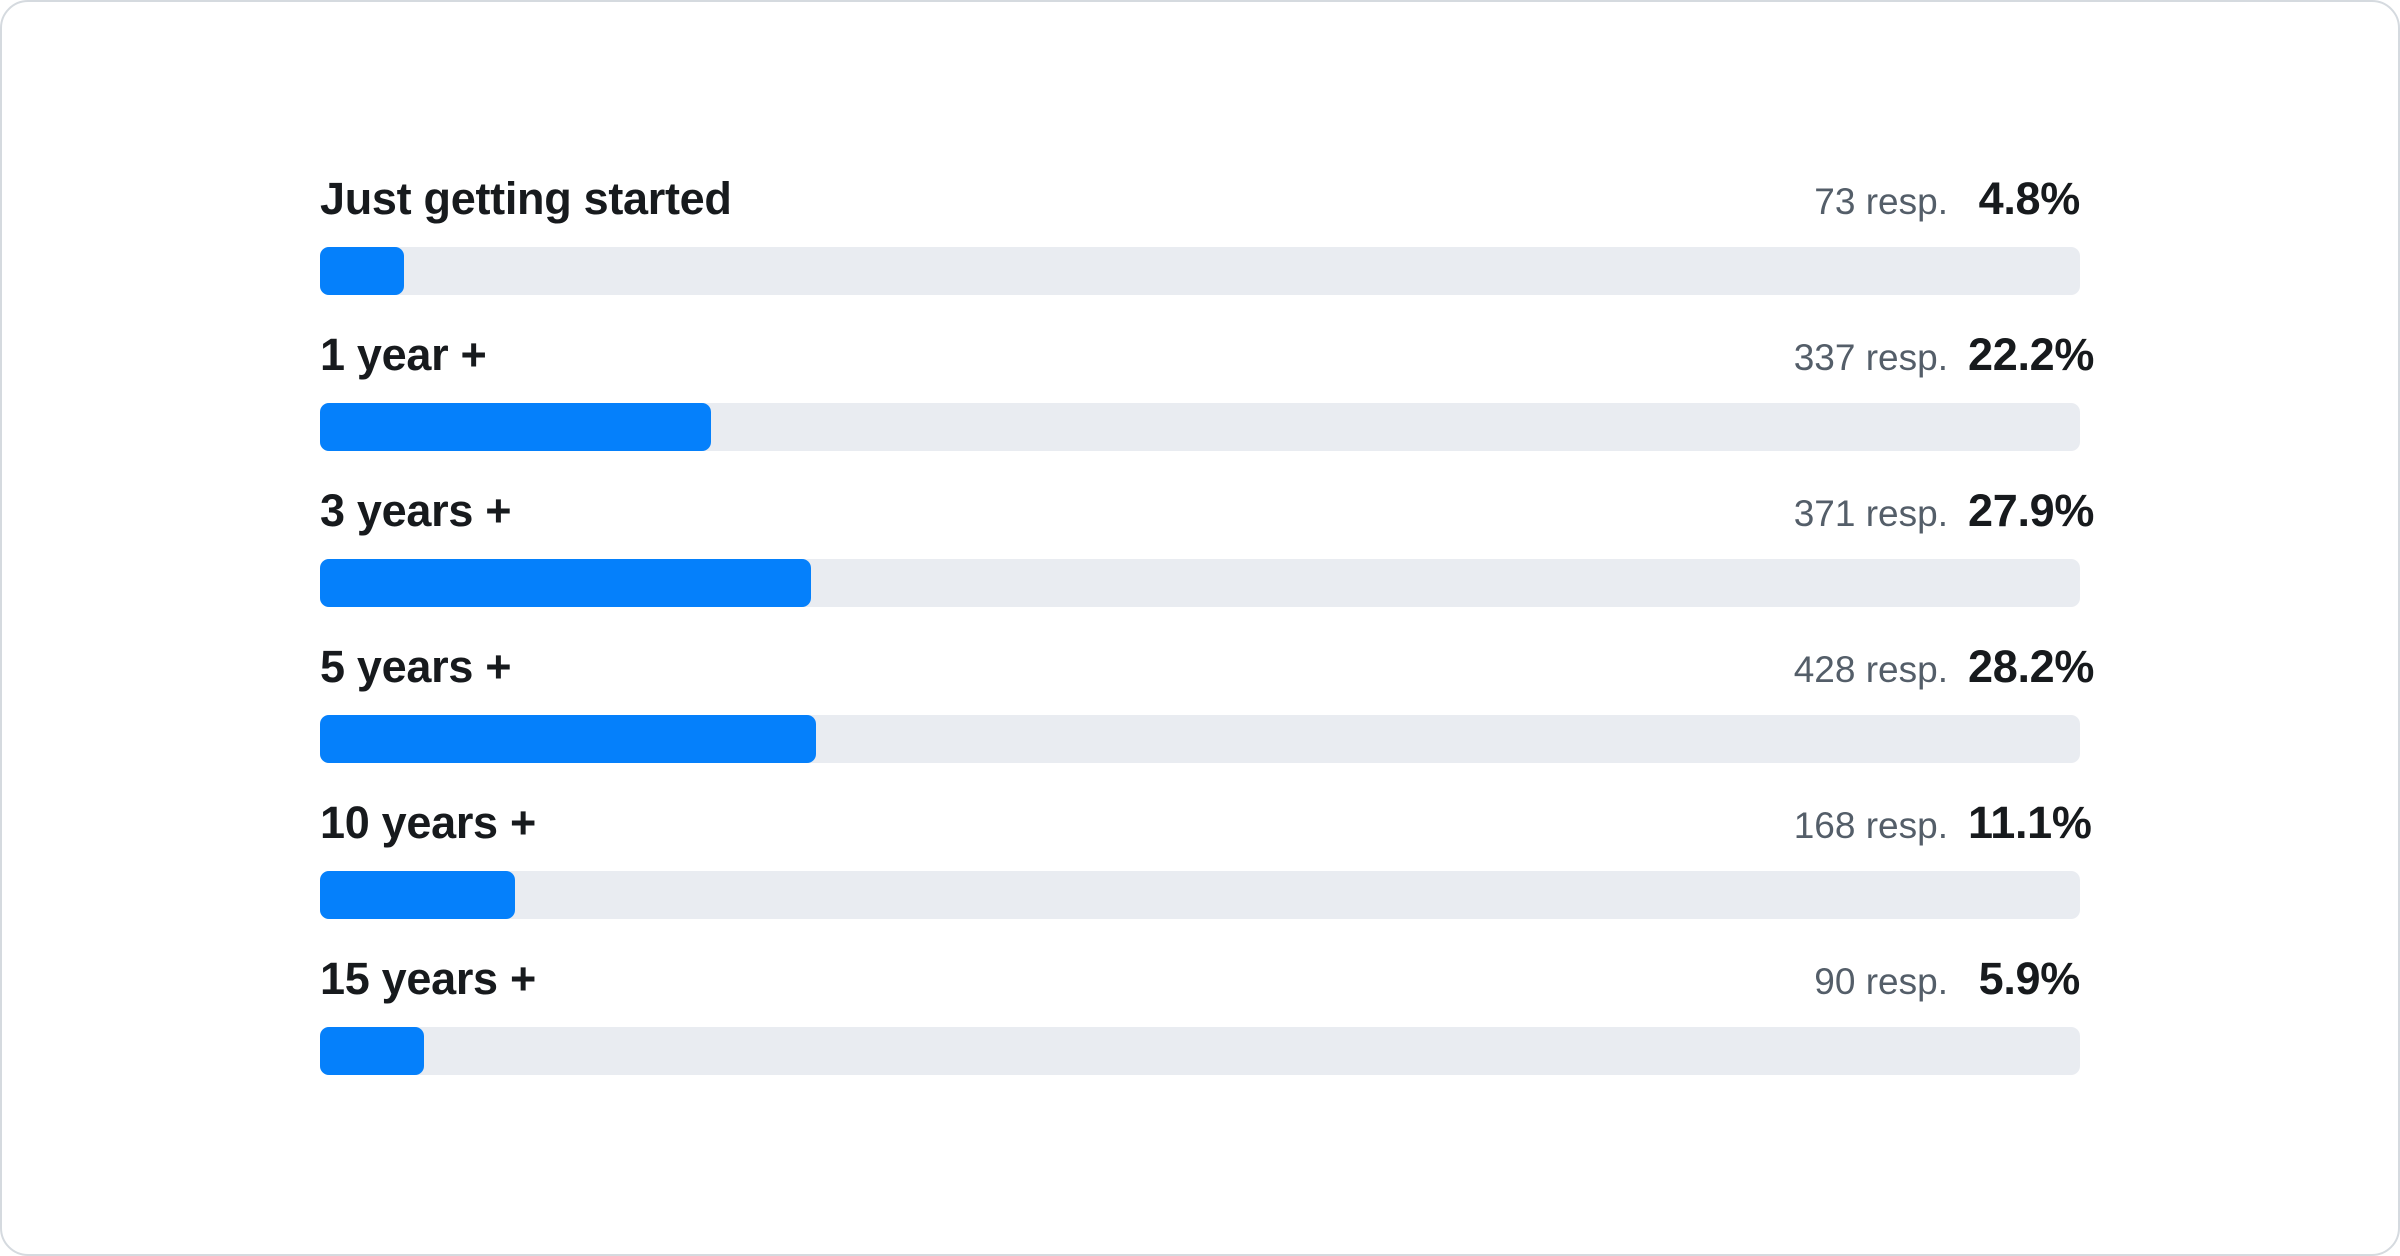  I want to click on answer-label: 1 year +, so click(403, 354).